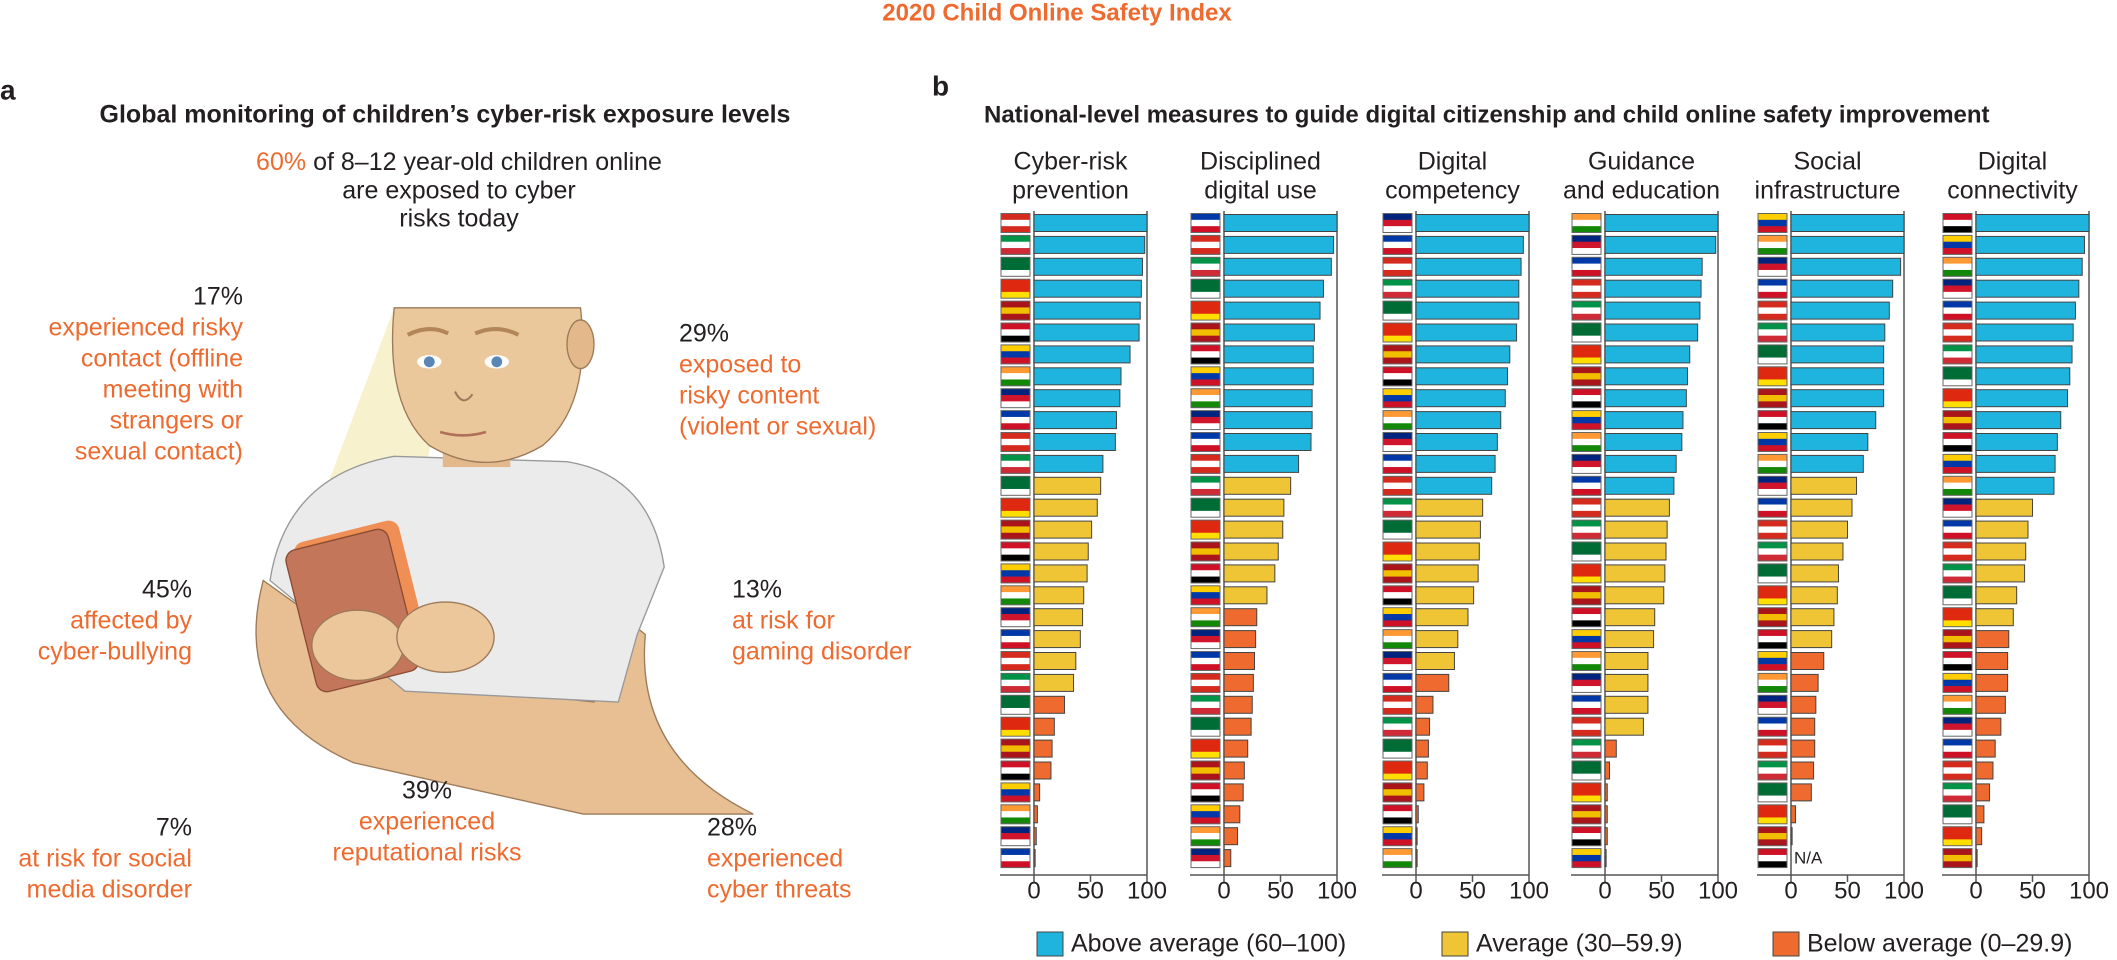 This screenshot has width=2117, height=960. What do you see at coordinates (167, 590) in the screenshot?
I see `stat-value: 45%` at bounding box center [167, 590].